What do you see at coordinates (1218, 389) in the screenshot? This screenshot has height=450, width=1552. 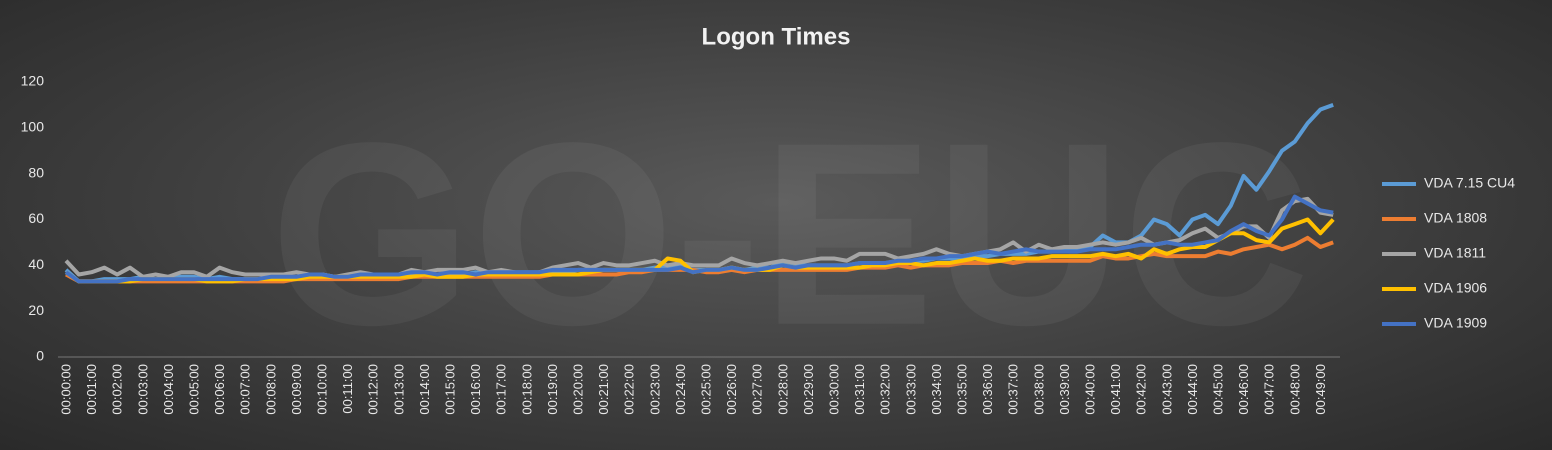 I see `x-tick-label: 00:45:00` at bounding box center [1218, 389].